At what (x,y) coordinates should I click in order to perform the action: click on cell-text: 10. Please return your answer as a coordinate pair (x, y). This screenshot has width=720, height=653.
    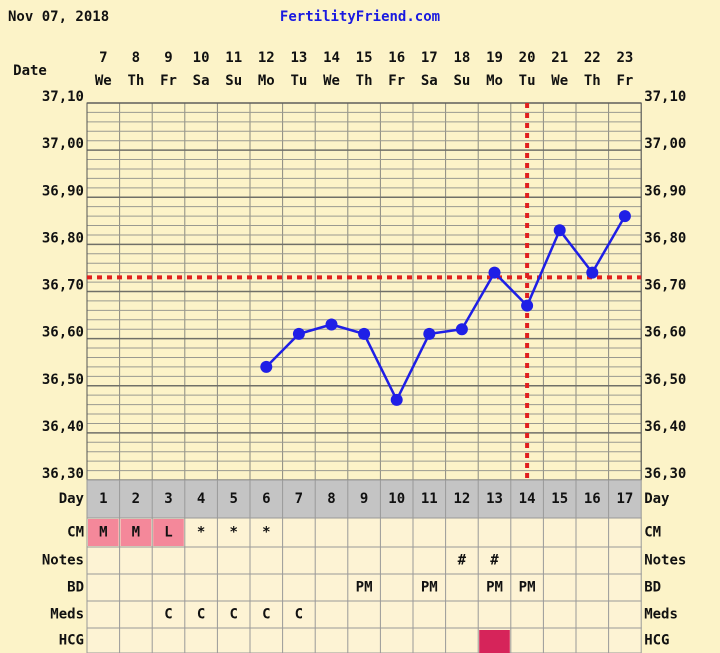
    Looking at the image, I should click on (396, 499).